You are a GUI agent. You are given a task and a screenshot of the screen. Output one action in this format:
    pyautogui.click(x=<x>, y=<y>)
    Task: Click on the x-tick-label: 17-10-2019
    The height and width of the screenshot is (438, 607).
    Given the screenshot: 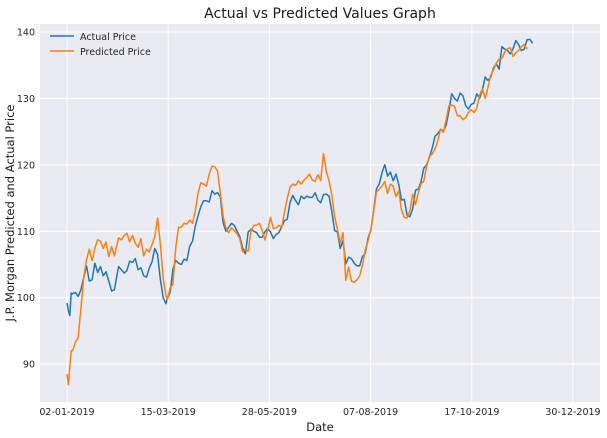 What is the action you would take?
    pyautogui.click(x=471, y=412)
    